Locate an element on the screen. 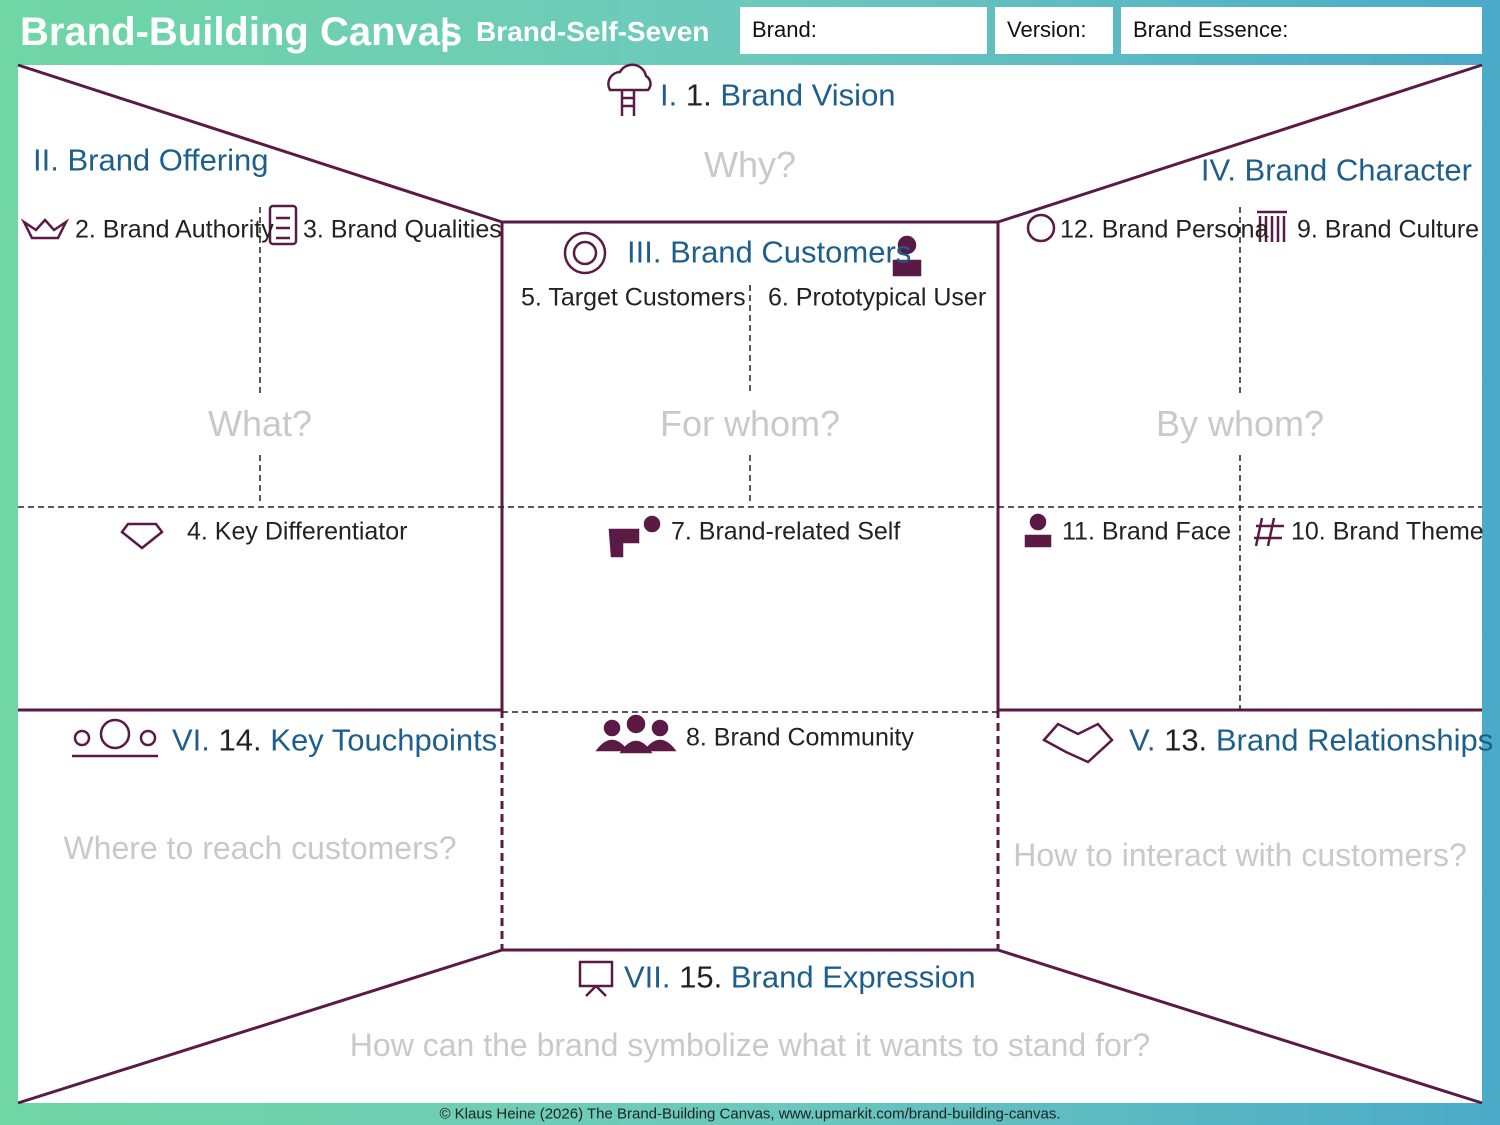 The height and width of the screenshot is (1125, 1500). item: 2. Brand Authority is located at coordinates (174, 229).